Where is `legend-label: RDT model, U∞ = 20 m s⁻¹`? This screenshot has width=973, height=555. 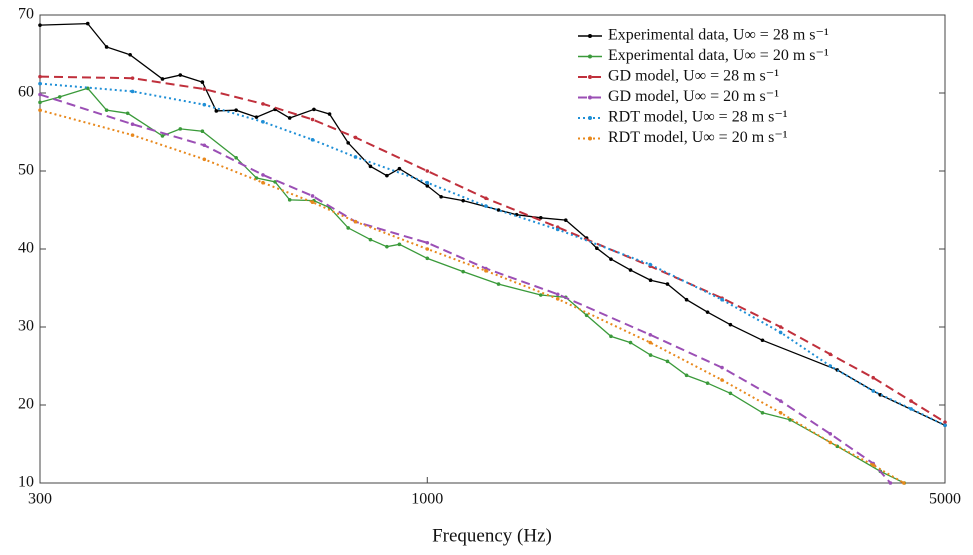
legend-label: RDT model, U∞ = 20 m s⁻¹ is located at coordinates (698, 137).